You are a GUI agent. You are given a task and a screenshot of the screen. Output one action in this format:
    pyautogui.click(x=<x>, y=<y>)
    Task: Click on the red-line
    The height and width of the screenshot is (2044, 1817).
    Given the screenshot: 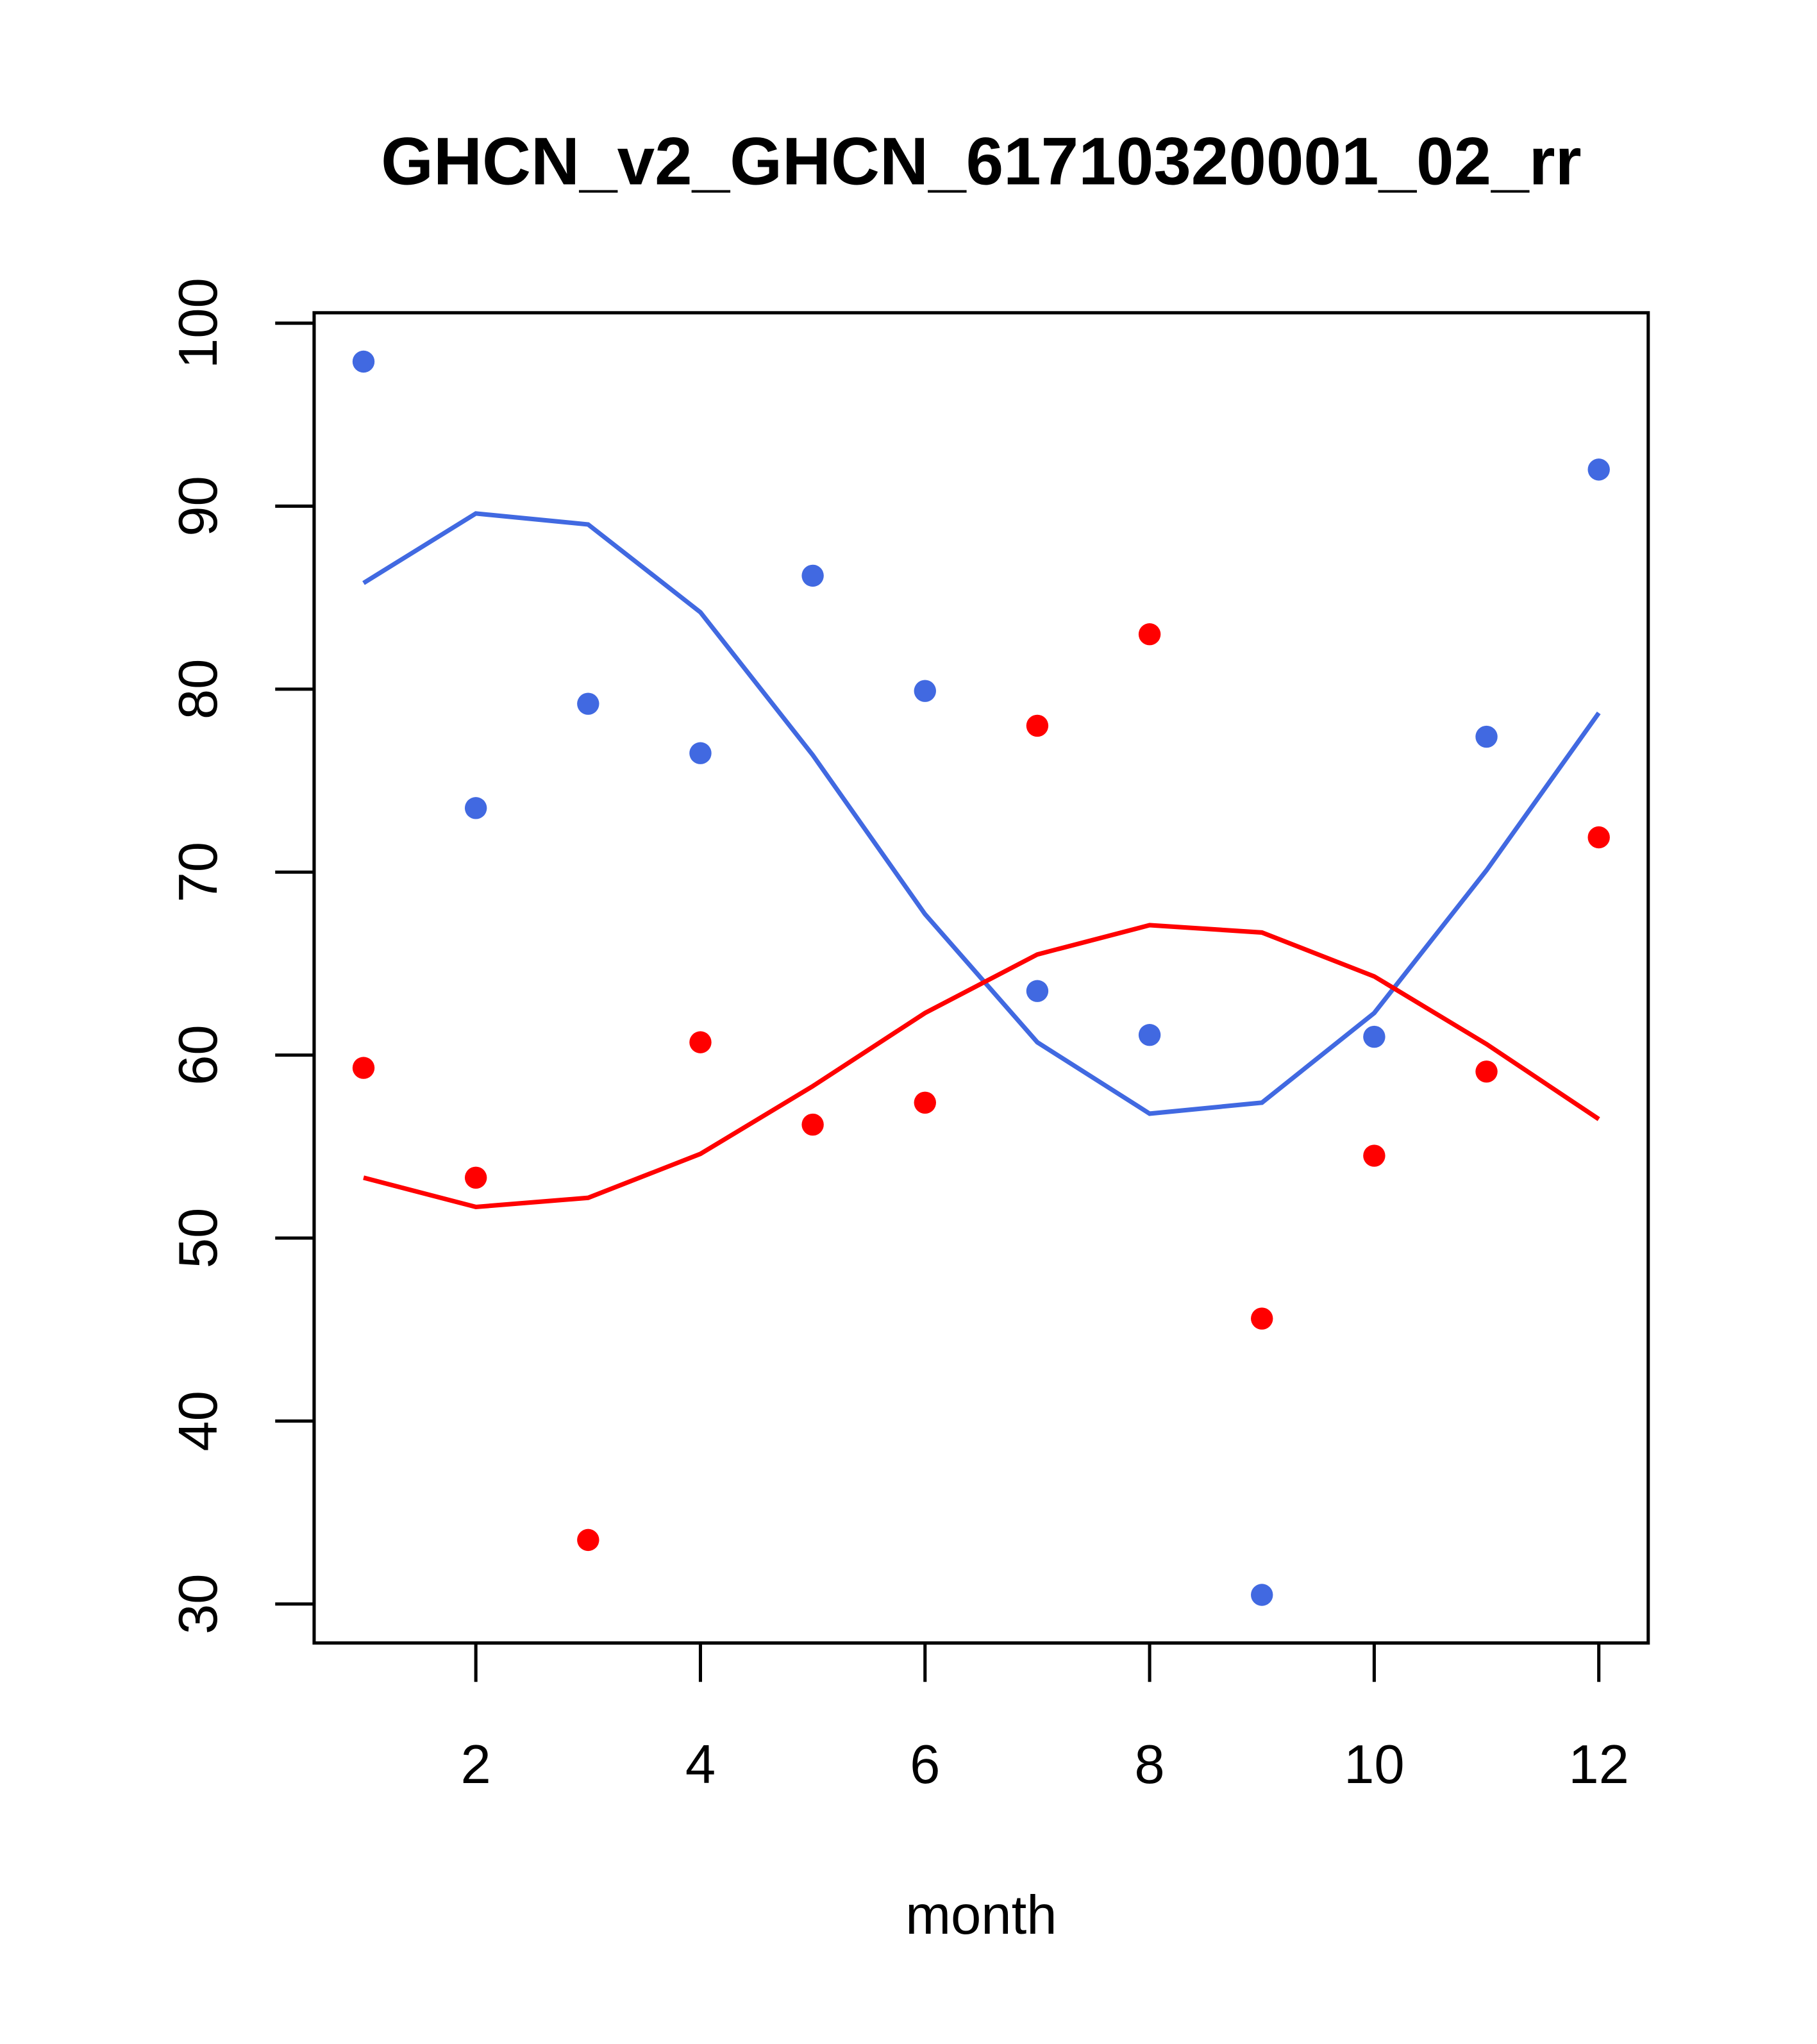 What is the action you would take?
    pyautogui.click(x=981, y=1066)
    